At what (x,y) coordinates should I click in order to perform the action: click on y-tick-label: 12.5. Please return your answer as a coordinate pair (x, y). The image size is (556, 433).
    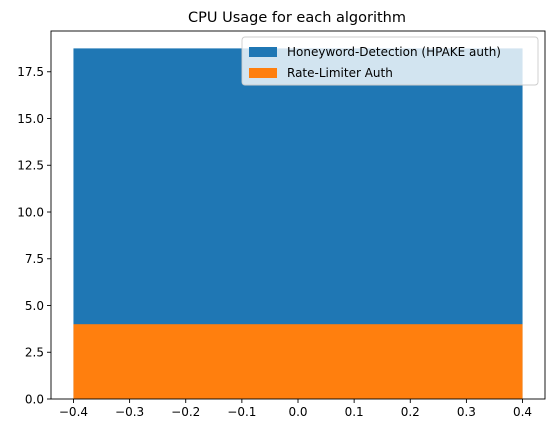
    Looking at the image, I should click on (30, 166).